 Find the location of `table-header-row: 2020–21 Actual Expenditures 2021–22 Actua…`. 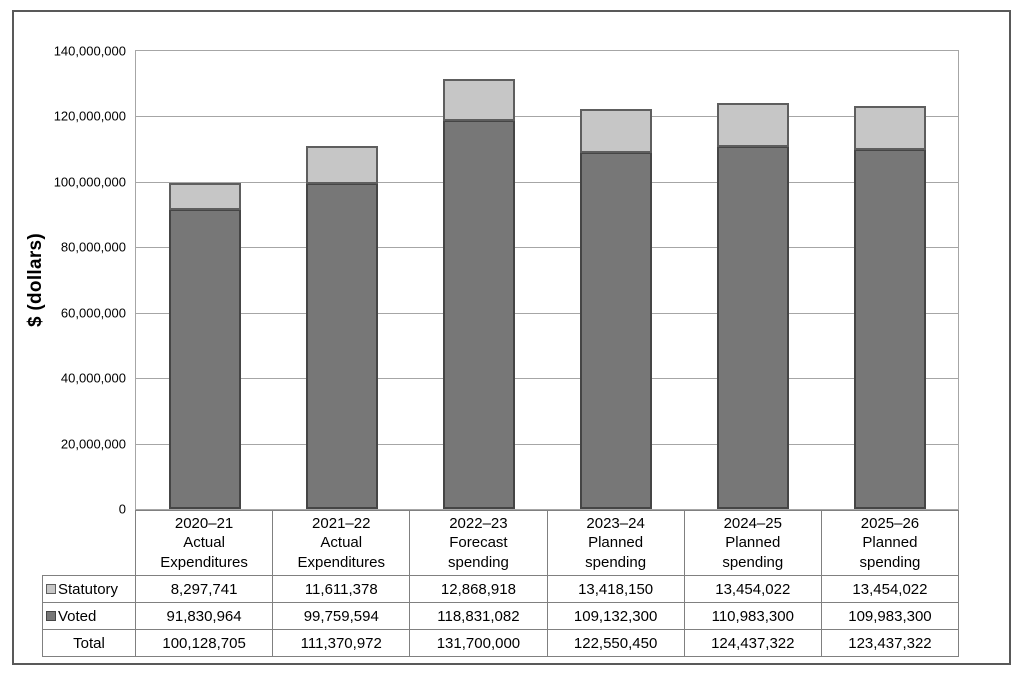

table-header-row: 2020–21 Actual Expenditures 2021–22 Actua… is located at coordinates (547, 542).